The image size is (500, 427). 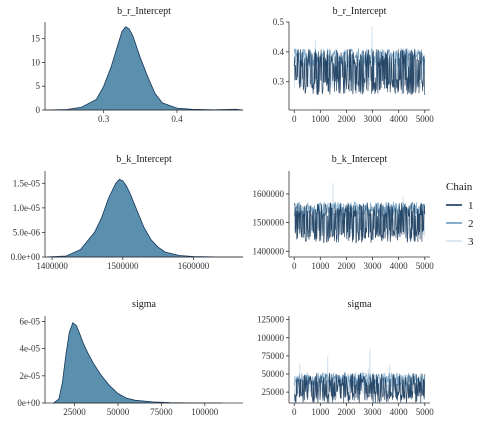 What do you see at coordinates (27, 232) in the screenshot?
I see `y-tick-label: 5.0e-06` at bounding box center [27, 232].